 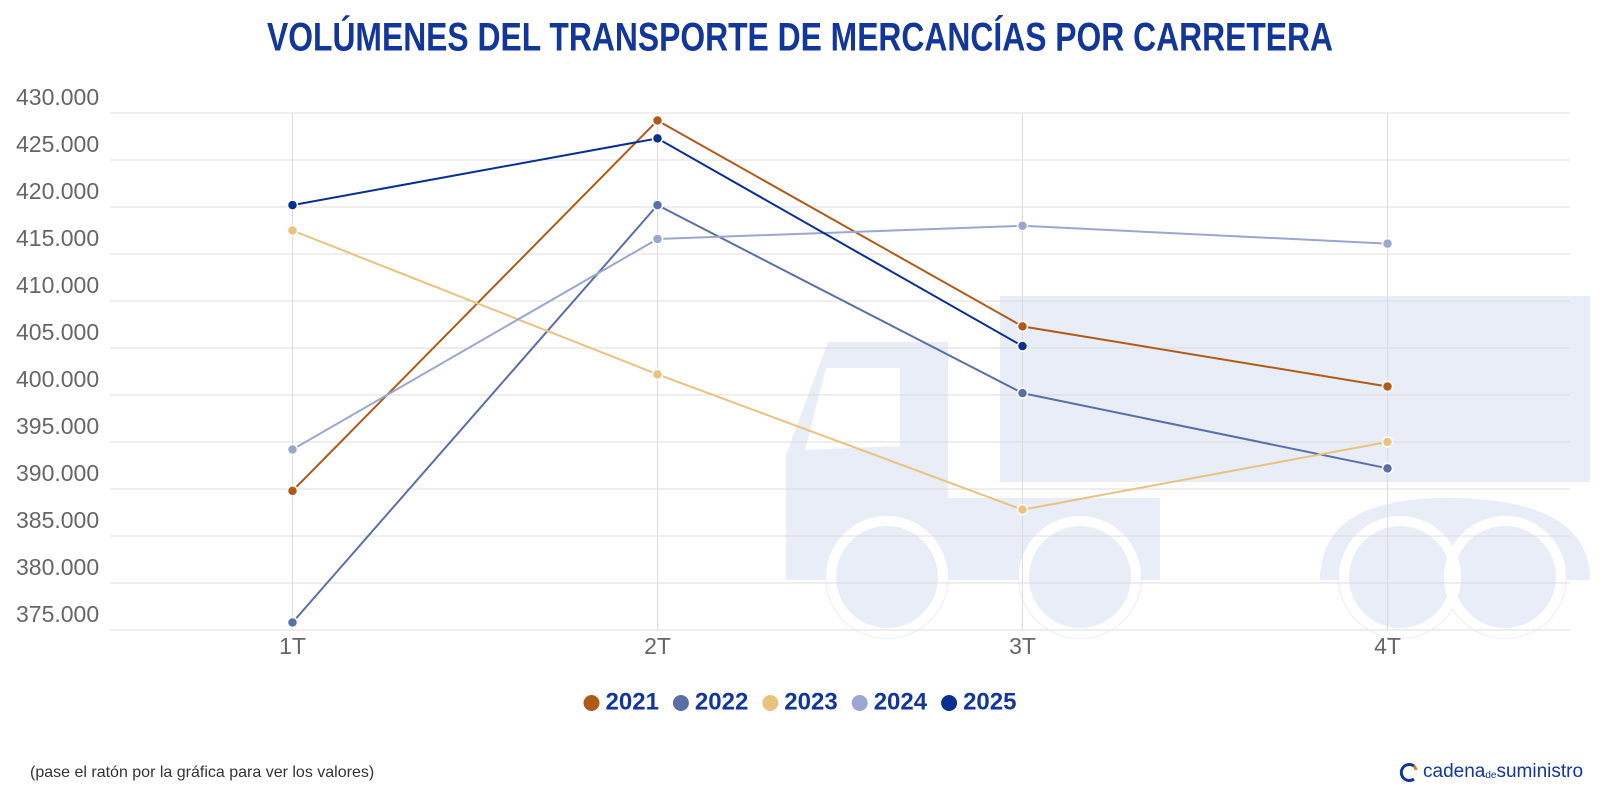 What do you see at coordinates (1491, 775) in the screenshot?
I see `brand-word: de` at bounding box center [1491, 775].